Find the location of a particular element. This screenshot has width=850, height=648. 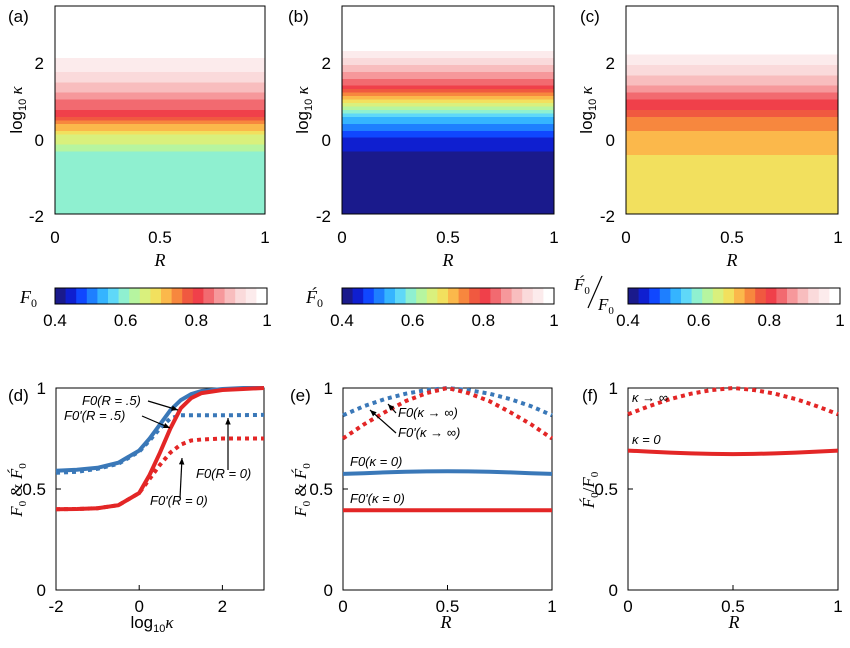

x-tick-label: -2 is located at coordinates (55, 606).